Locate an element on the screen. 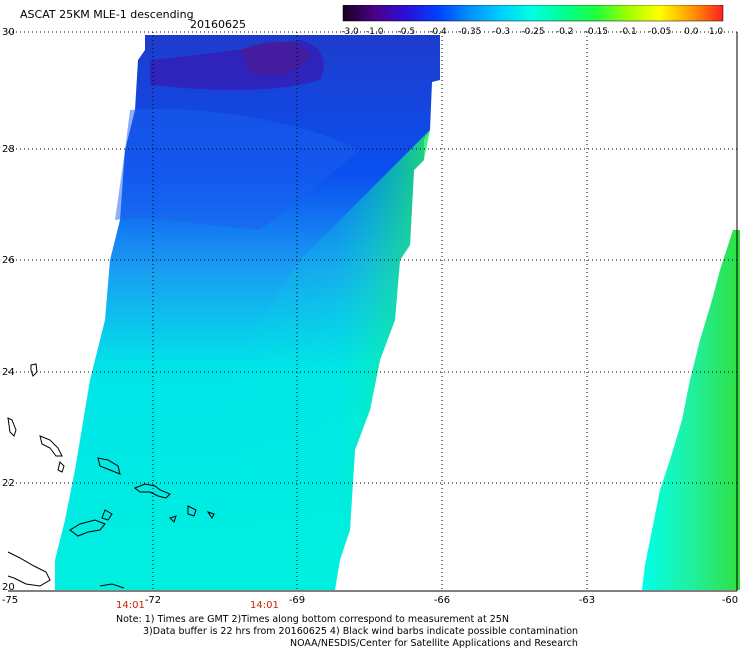 The height and width of the screenshot is (650, 740). colorbar-tick-label: -3.0 is located at coordinates (350, 31).